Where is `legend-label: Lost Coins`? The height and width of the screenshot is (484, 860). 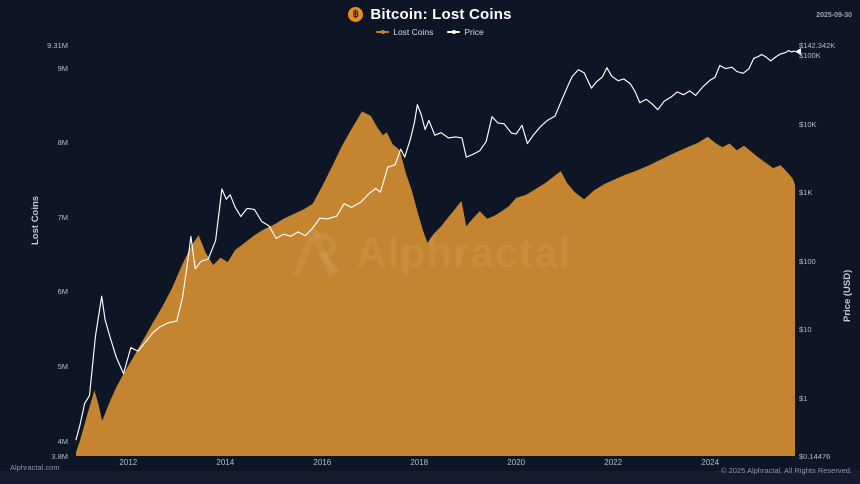 legend-label: Lost Coins is located at coordinates (413, 32).